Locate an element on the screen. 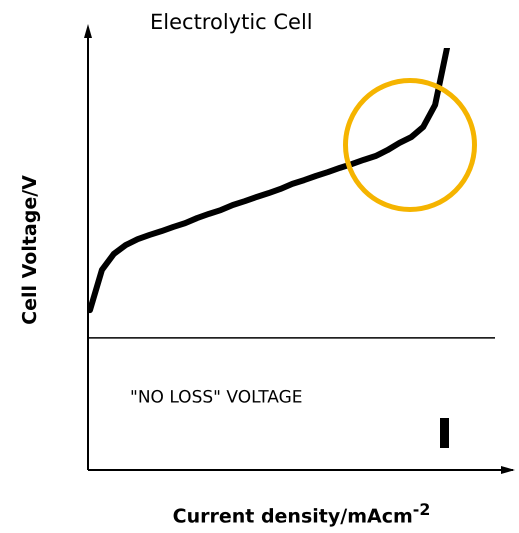 This screenshot has height=533, width=519. x-axis-title: Current density/mAcm$^{-2}$ is located at coordinates (302, 514).